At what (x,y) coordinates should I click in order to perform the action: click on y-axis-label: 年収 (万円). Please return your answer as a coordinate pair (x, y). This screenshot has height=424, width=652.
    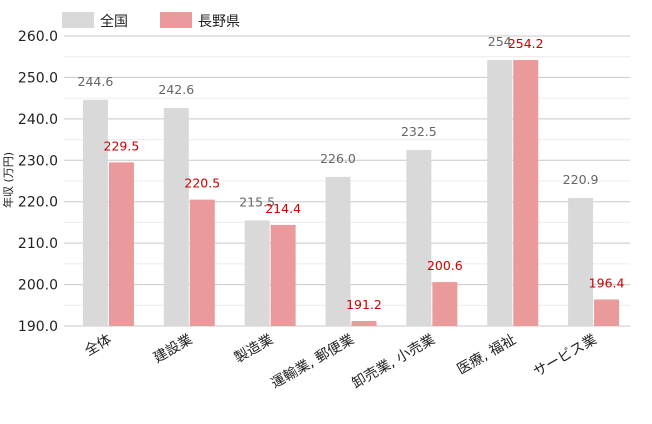
    Looking at the image, I should click on (8, 180).